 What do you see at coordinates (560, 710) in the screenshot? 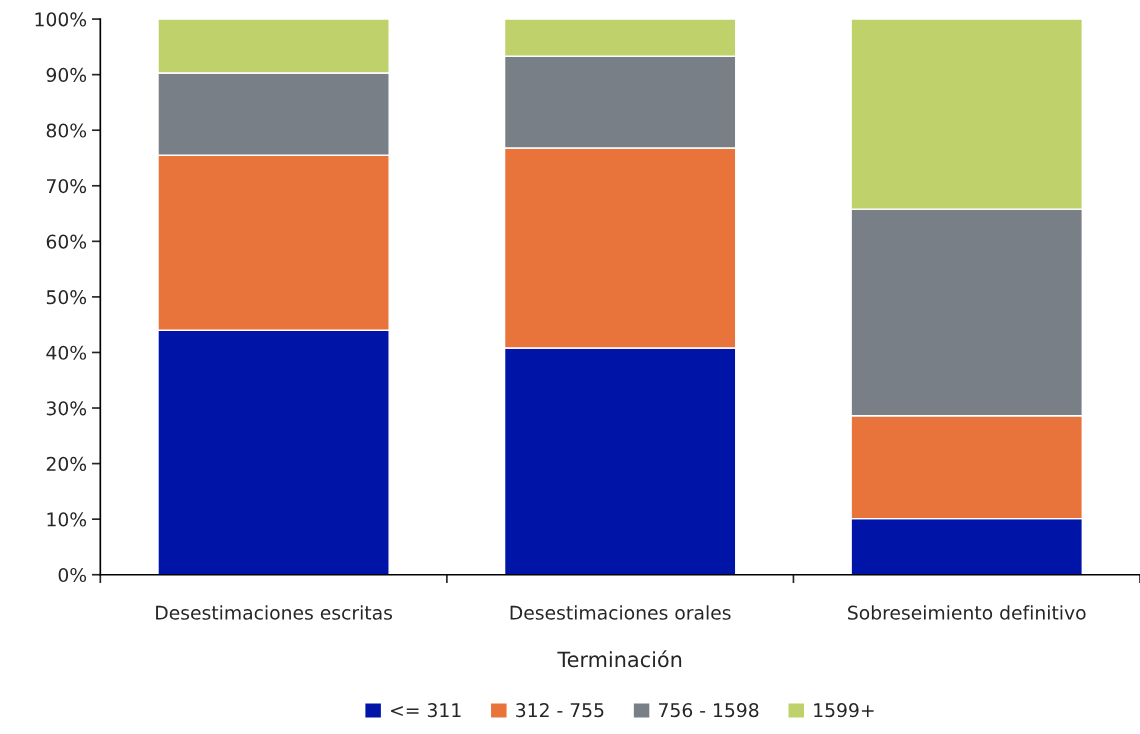
I see `legend-label: 312 - 755` at bounding box center [560, 710].